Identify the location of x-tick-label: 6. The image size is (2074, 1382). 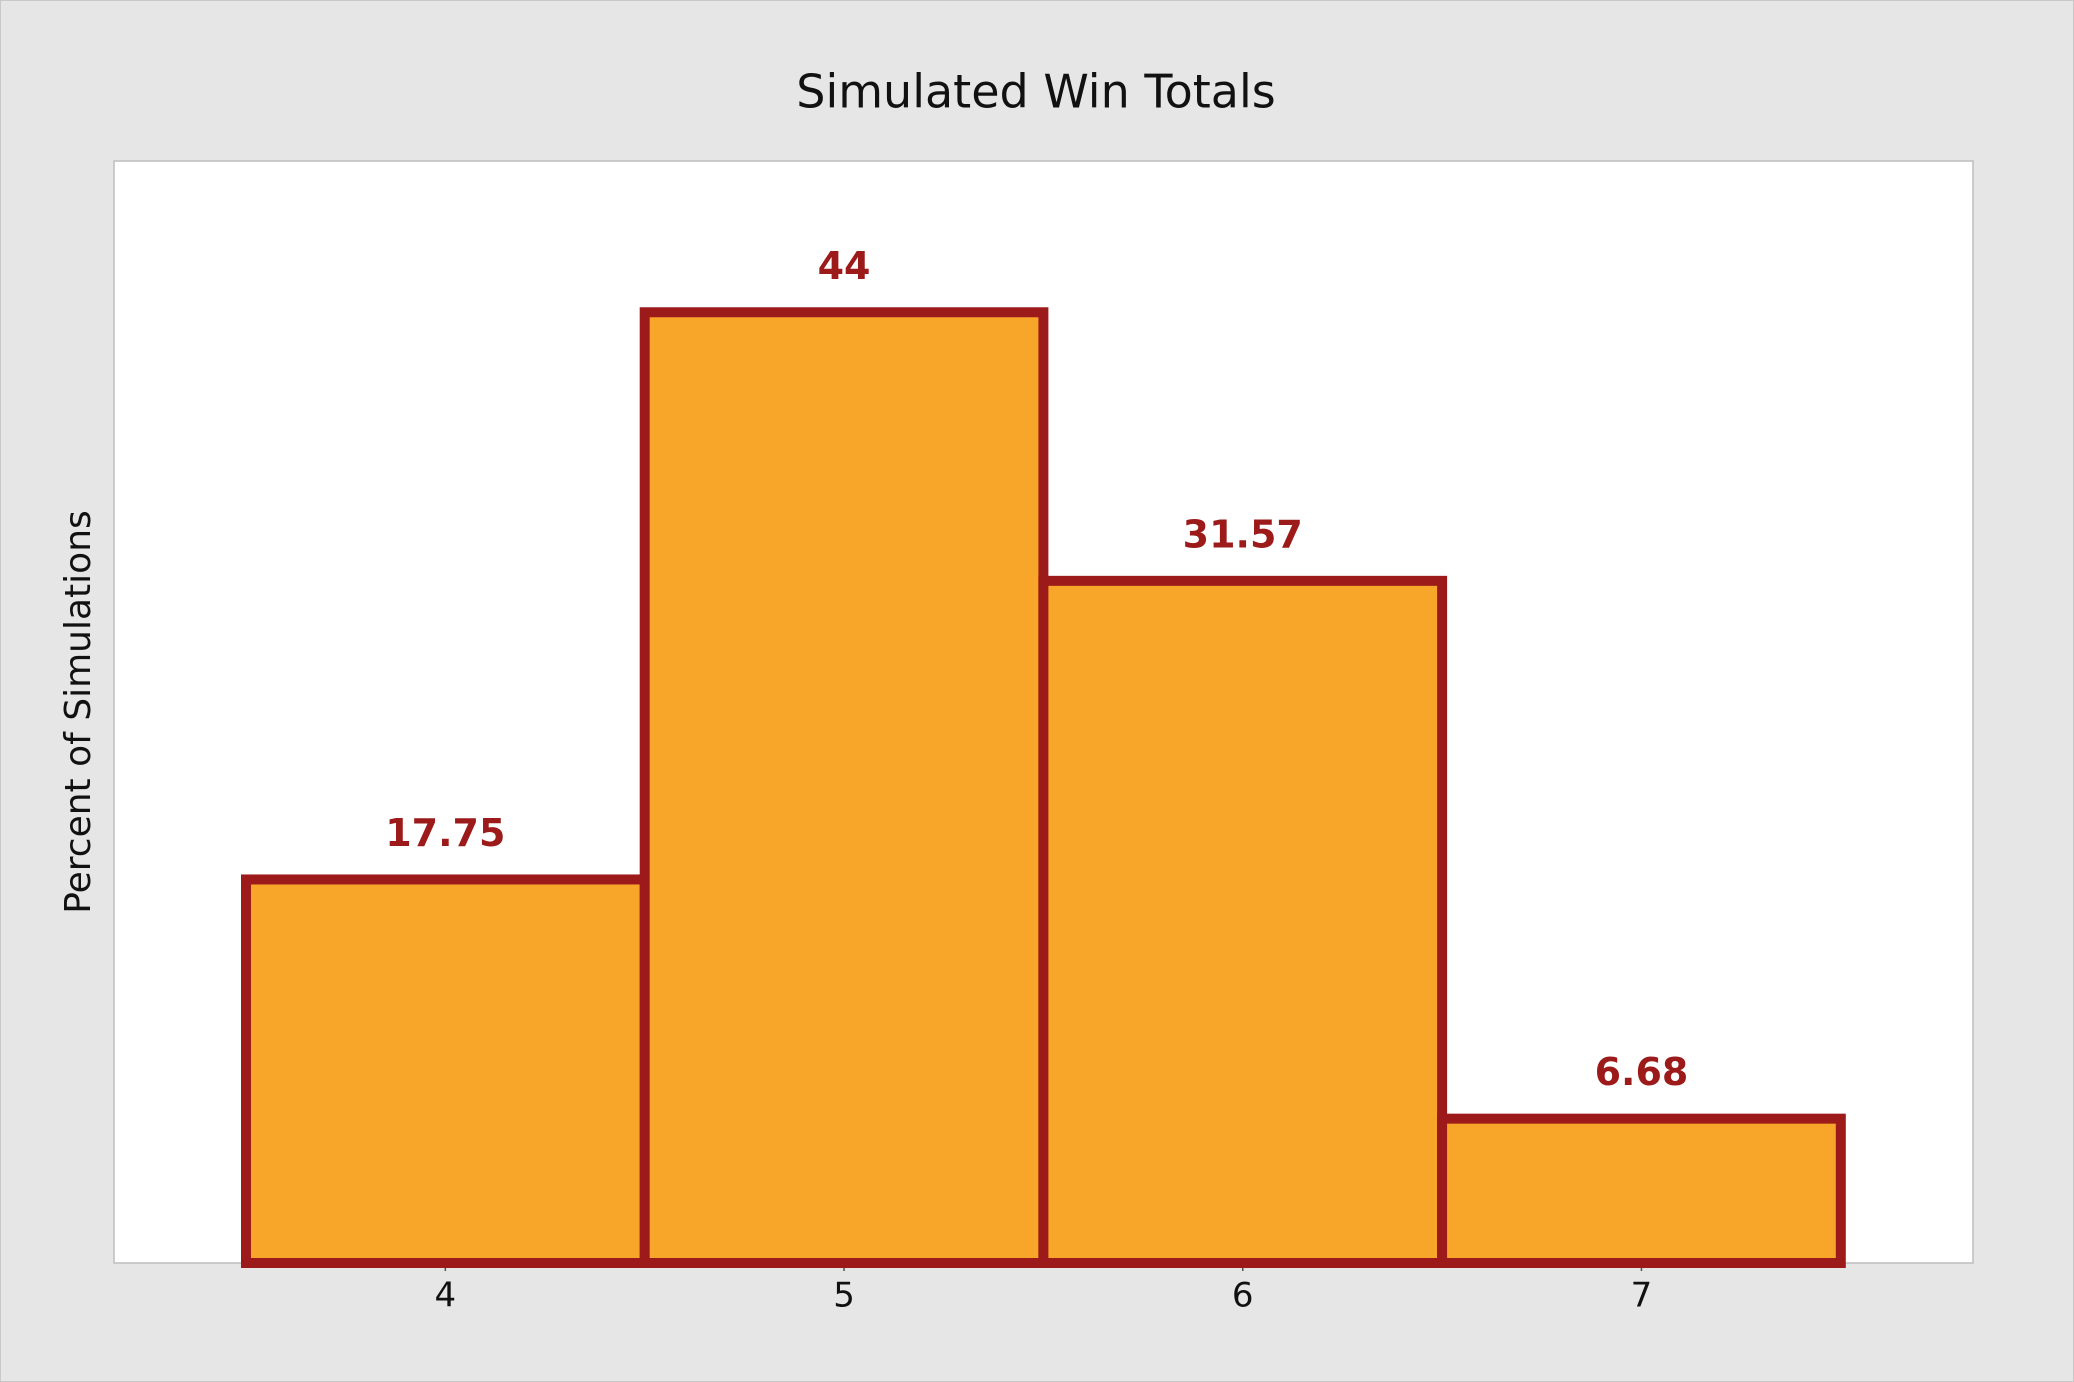
(1243, 1296).